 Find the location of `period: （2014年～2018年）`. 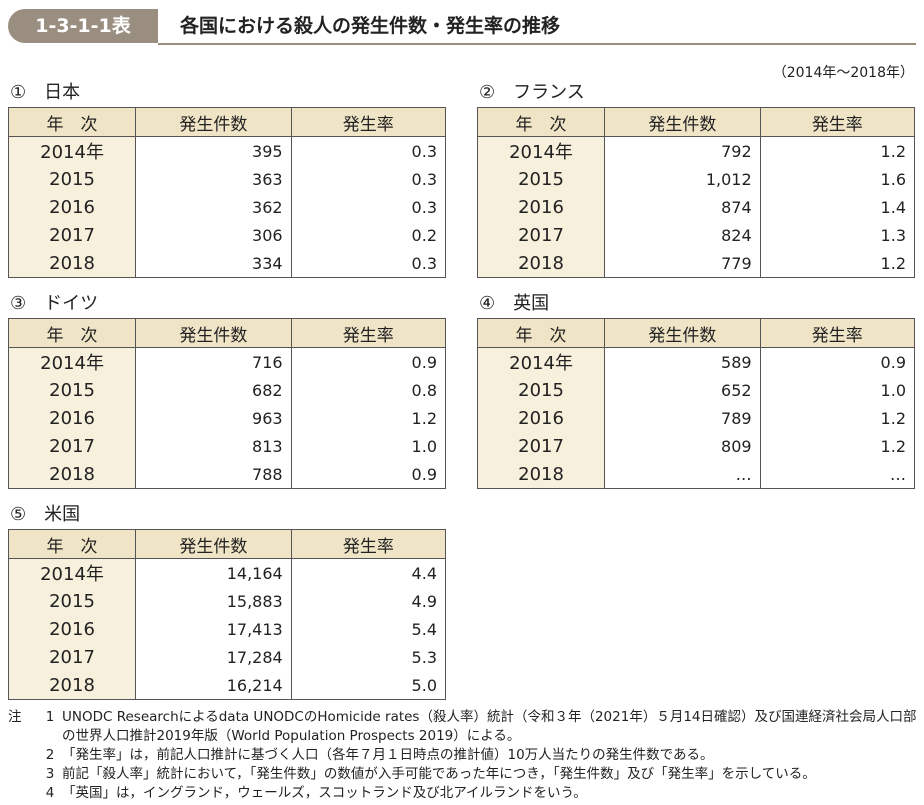

period: （2014年～2018年） is located at coordinates (843, 73).